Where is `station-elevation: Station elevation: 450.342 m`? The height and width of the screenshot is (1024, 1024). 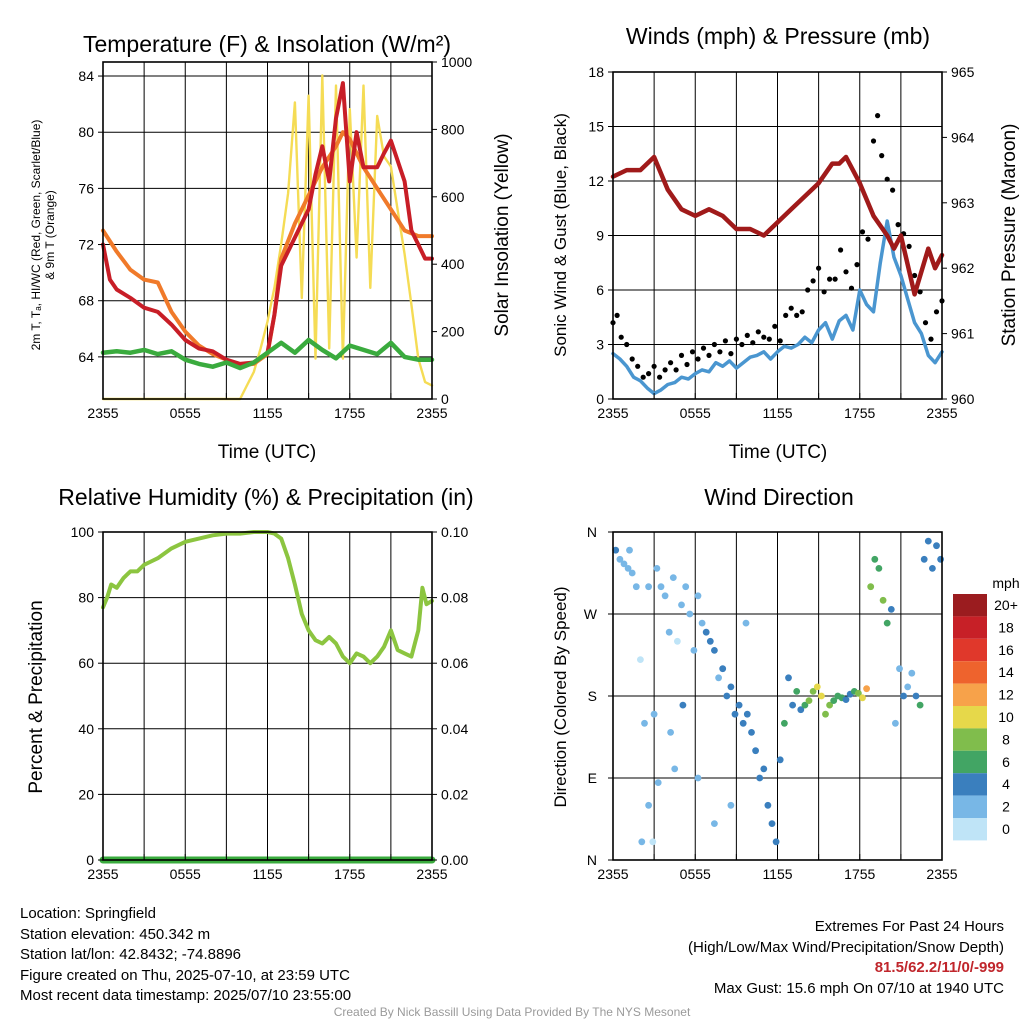
station-elevation: Station elevation: 450.342 m is located at coordinates (115, 934).